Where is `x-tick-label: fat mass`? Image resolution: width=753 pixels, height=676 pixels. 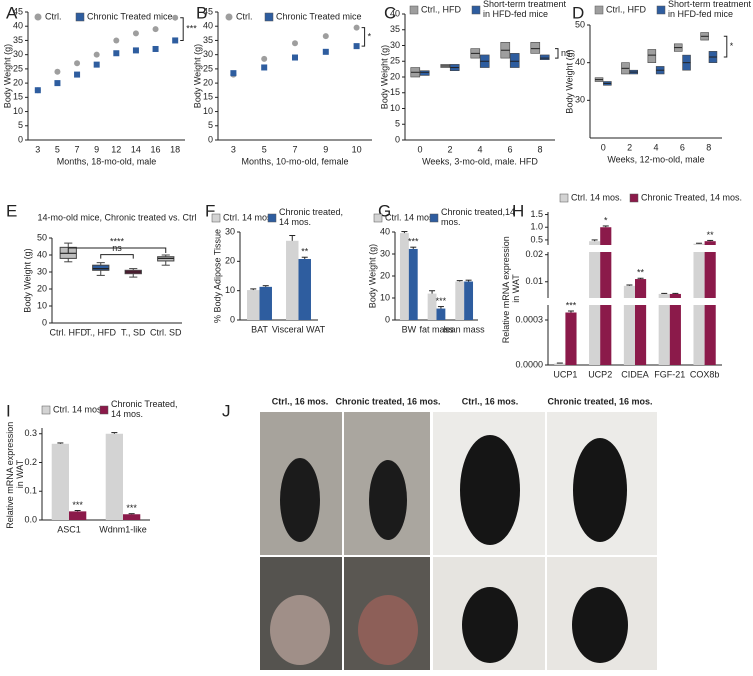
x-tick-label: fat mass is located at coordinates (436, 329).